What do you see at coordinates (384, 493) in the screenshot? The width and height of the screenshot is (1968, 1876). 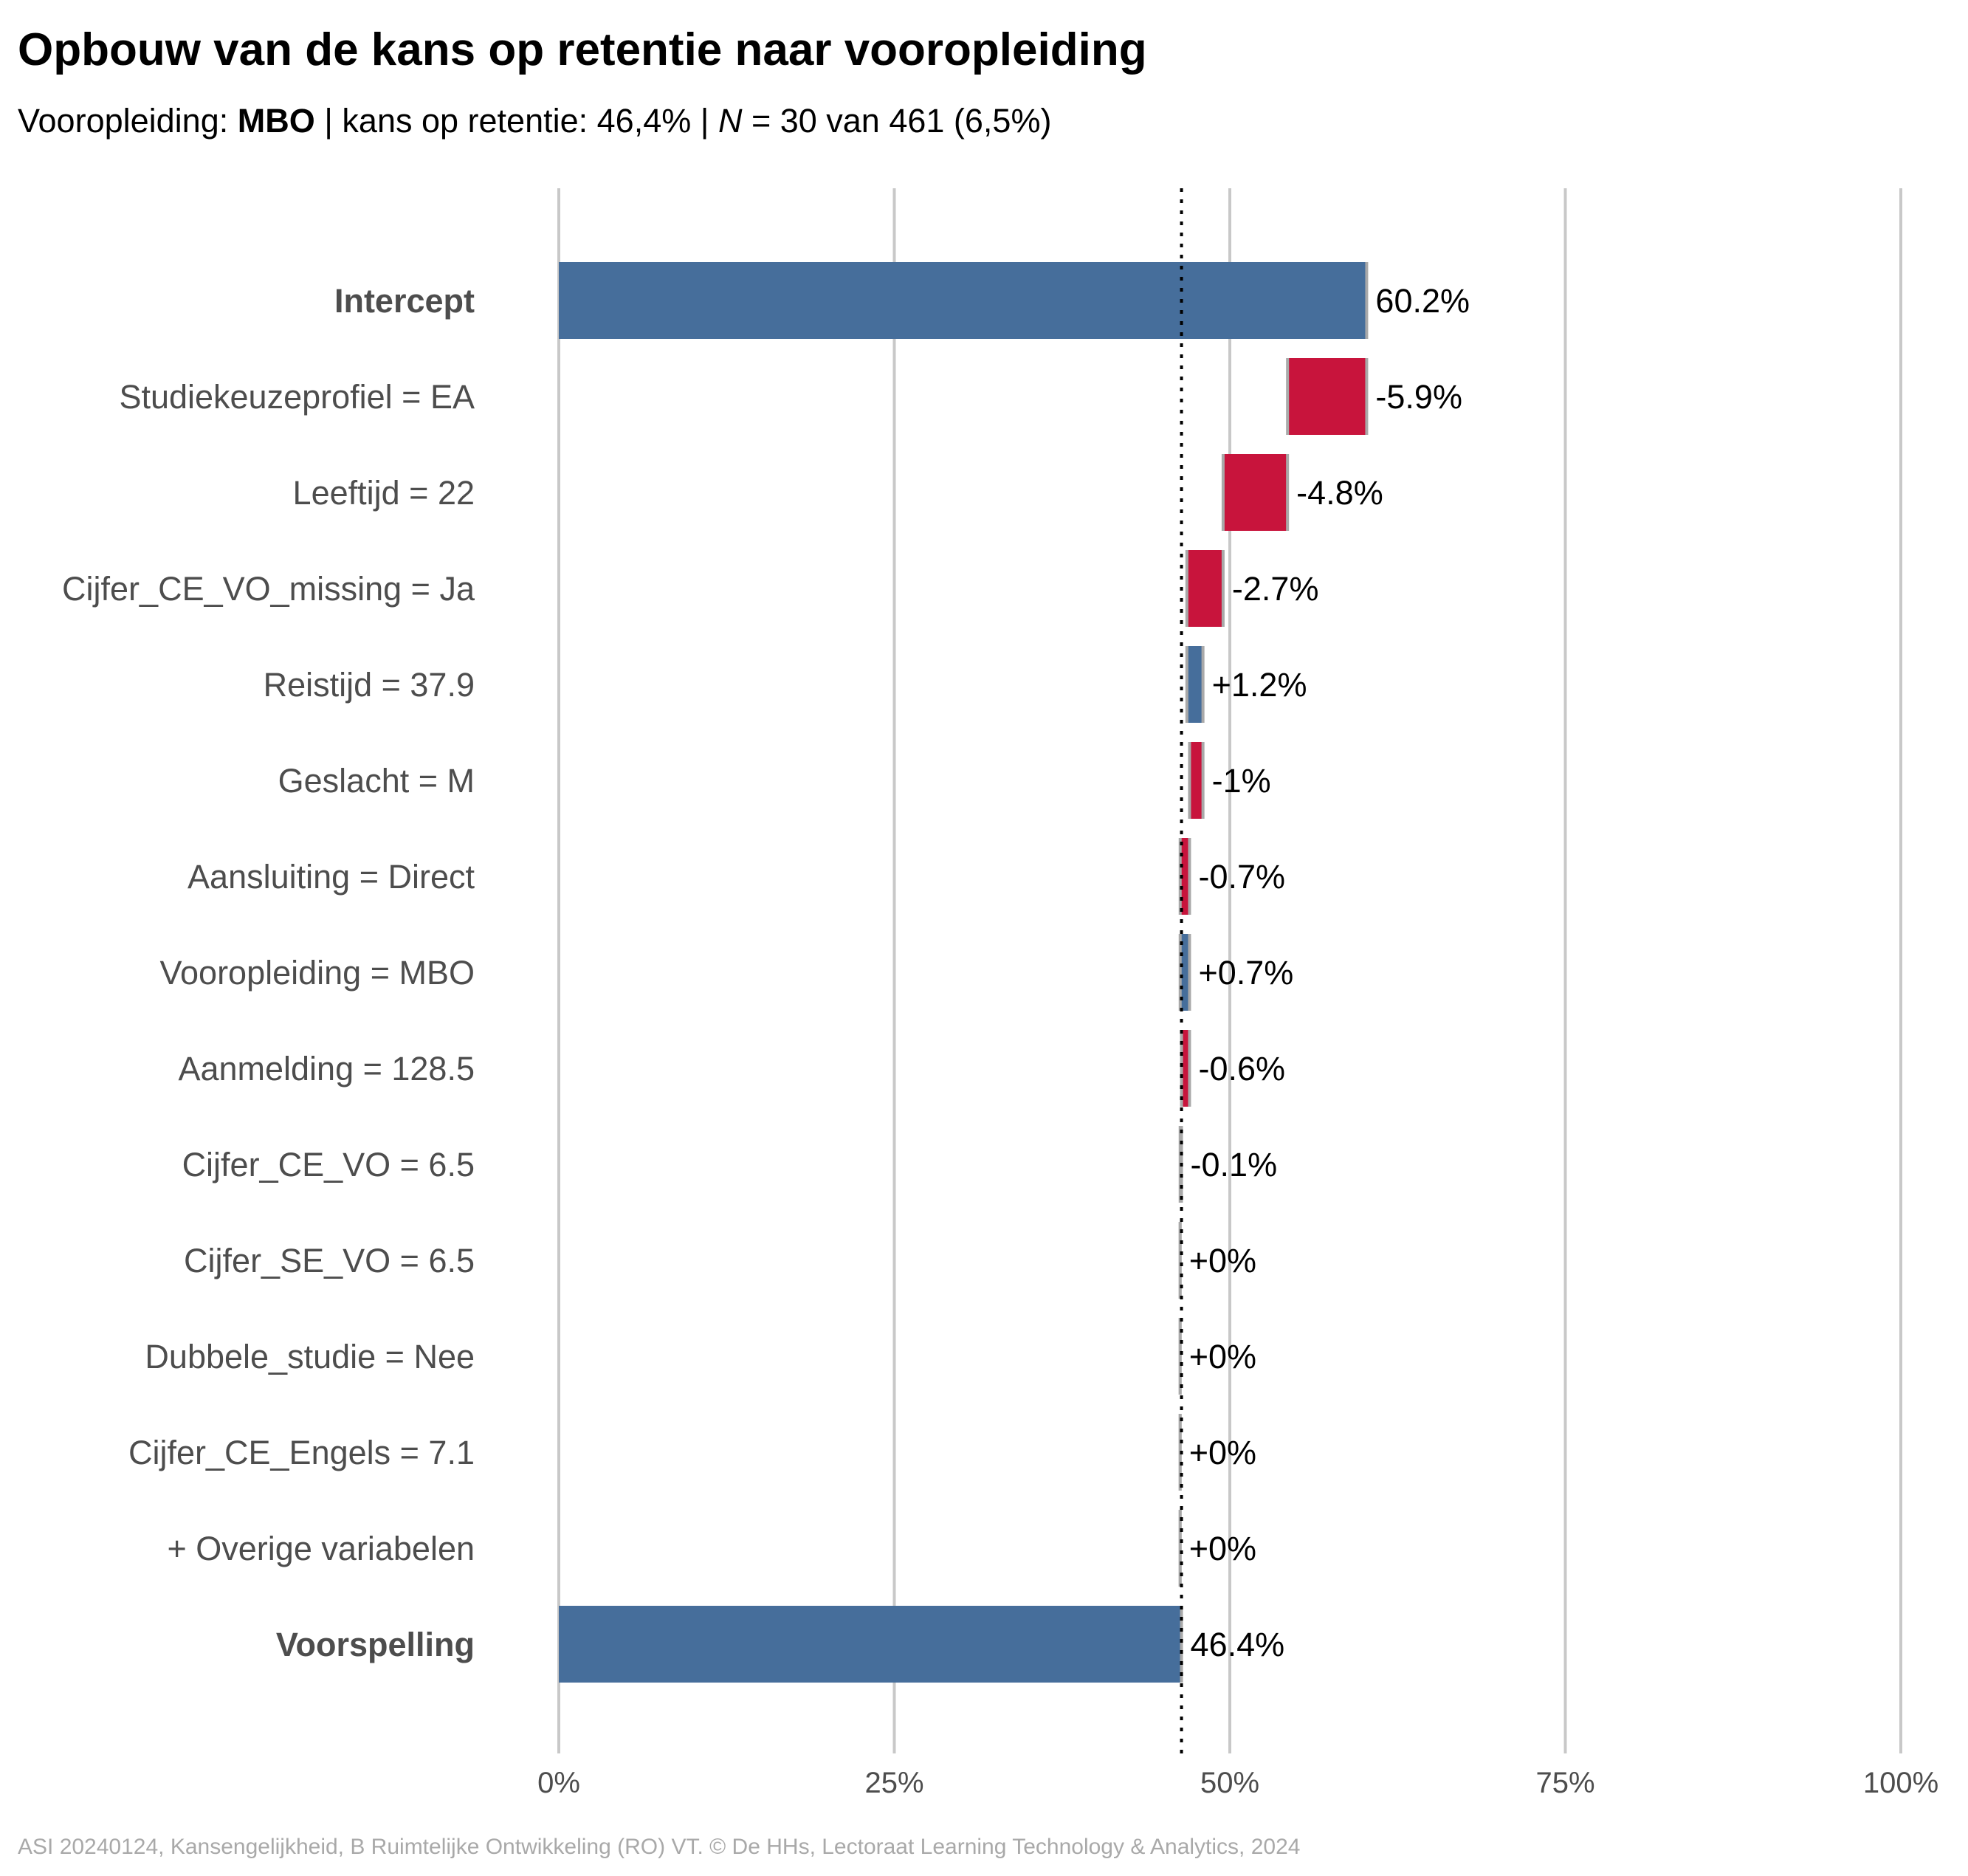 I see `category-label: Leeftijd = 22` at bounding box center [384, 493].